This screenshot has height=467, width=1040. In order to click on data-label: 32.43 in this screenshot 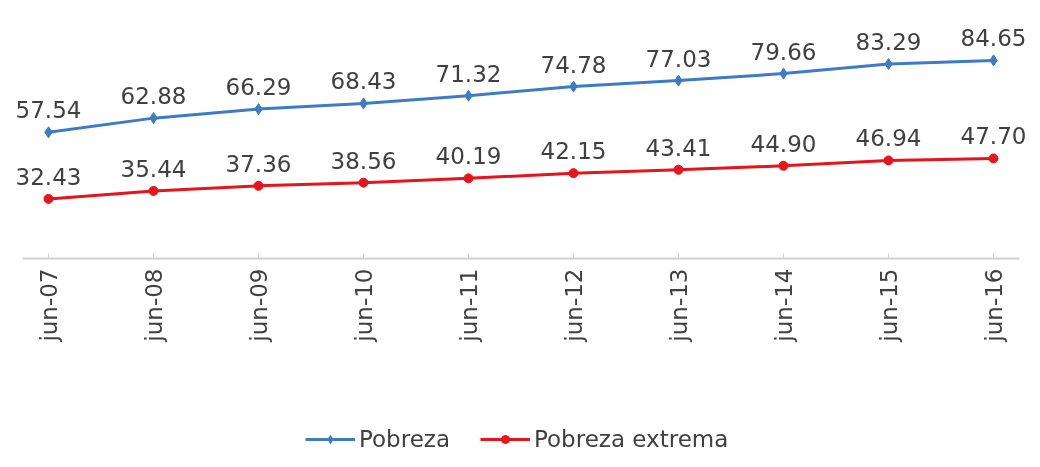, I will do `click(48, 176)`.